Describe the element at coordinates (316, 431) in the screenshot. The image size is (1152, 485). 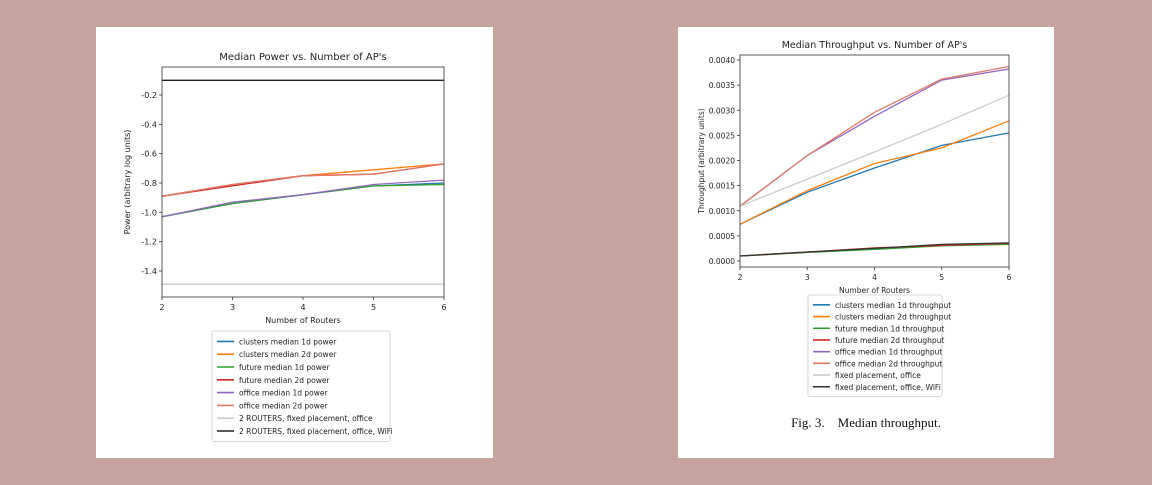
I see `legend-label: 2 ROUTERS, fixed placement, office, WiFi` at that location.